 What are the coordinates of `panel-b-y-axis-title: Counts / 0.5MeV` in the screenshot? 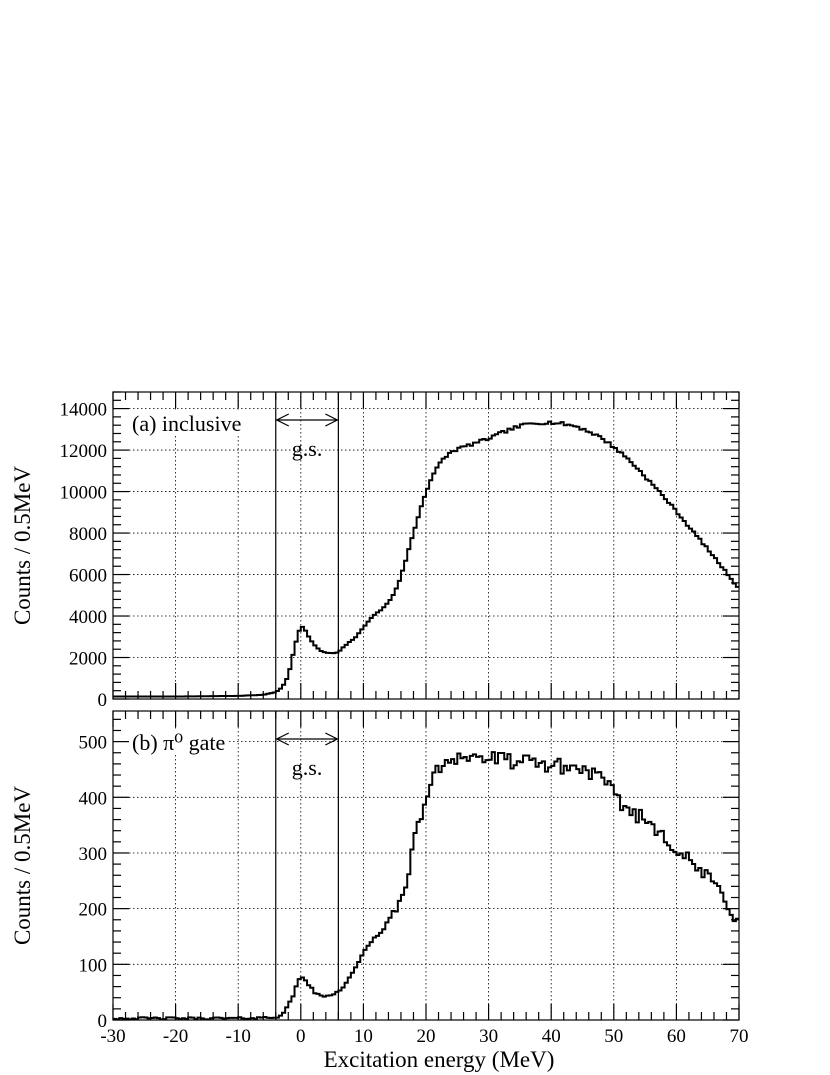 It's located at (22, 865).